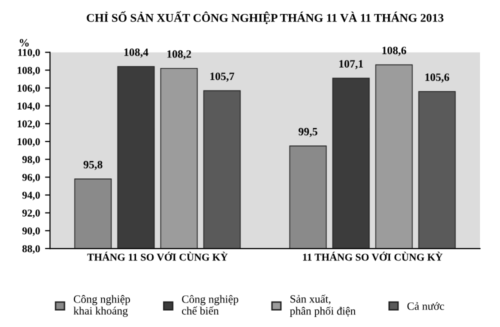  Describe the element at coordinates (265, 17) in the screenshot. I see `chart-title: CHỈ SỐ SẢN XUẤT CÔNG NGHIỆP THÁNG 11 VÀ 11 THÁNG 2013` at that location.